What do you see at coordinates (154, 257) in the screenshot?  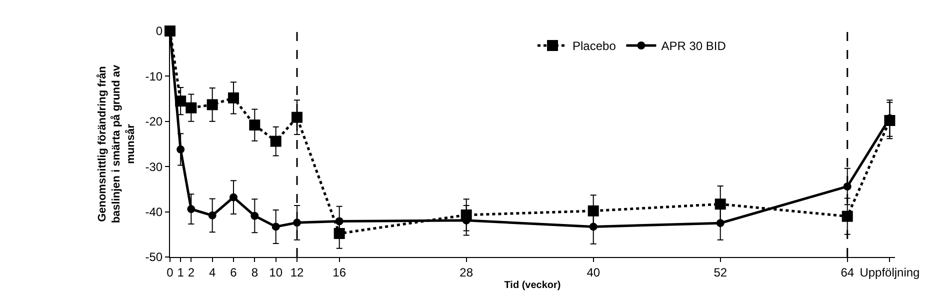 I see `y-tick-label: -50` at bounding box center [154, 257].